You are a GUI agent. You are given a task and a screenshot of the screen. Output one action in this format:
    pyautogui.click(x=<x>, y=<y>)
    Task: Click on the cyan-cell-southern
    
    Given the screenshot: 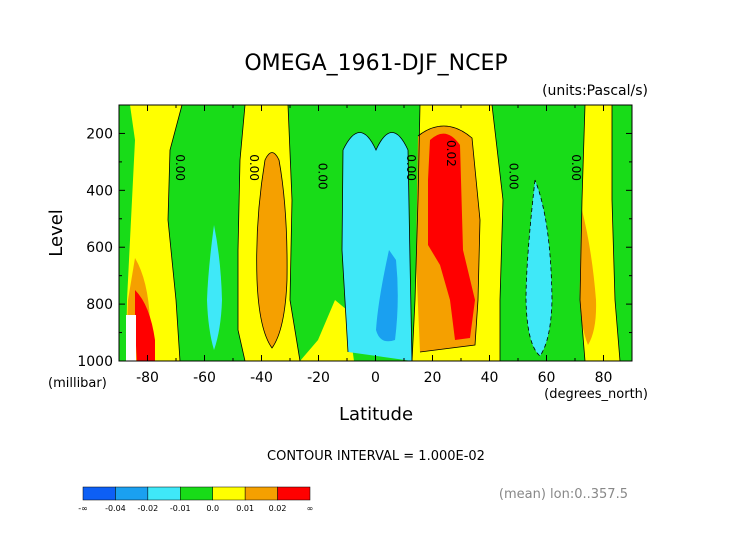 What is the action you would take?
    pyautogui.click(x=214, y=287)
    